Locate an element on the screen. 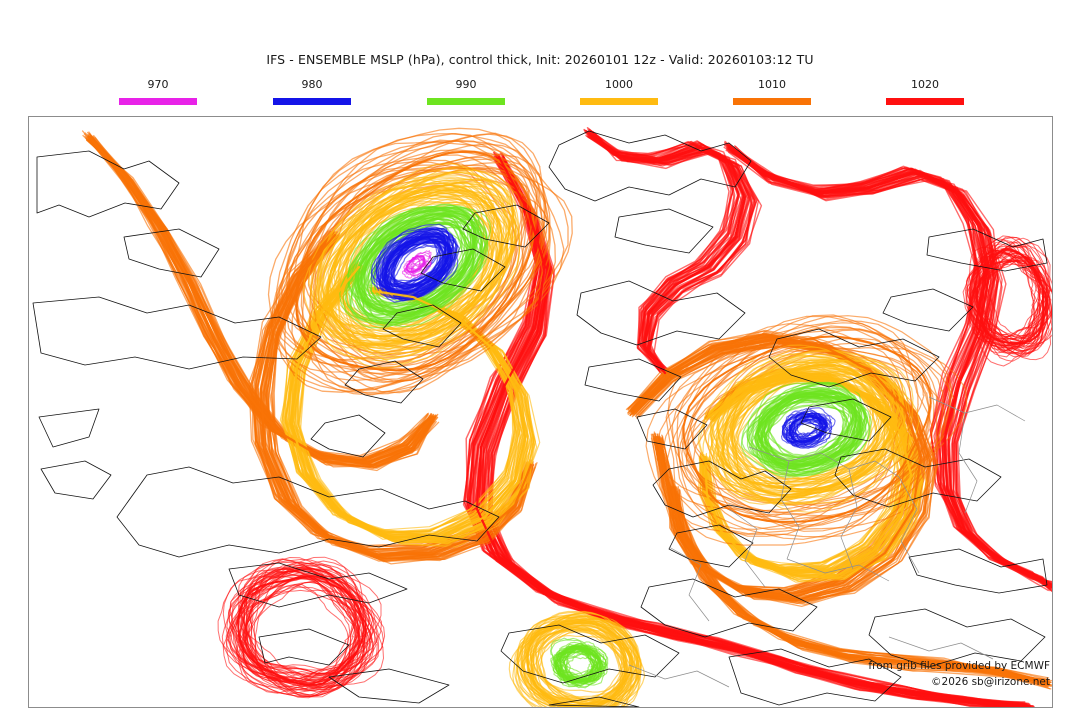  legend-item-990: 990 is located at coordinates (466, 94).